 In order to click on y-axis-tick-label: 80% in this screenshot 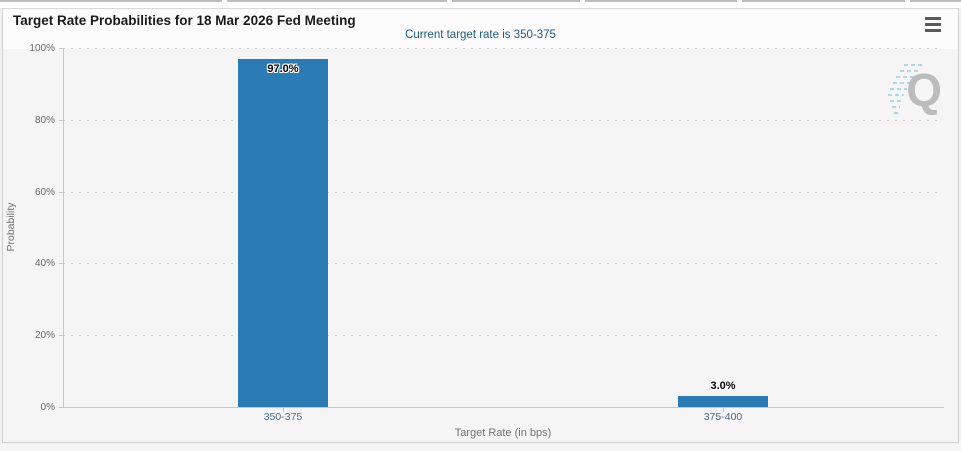, I will do `click(44, 120)`.